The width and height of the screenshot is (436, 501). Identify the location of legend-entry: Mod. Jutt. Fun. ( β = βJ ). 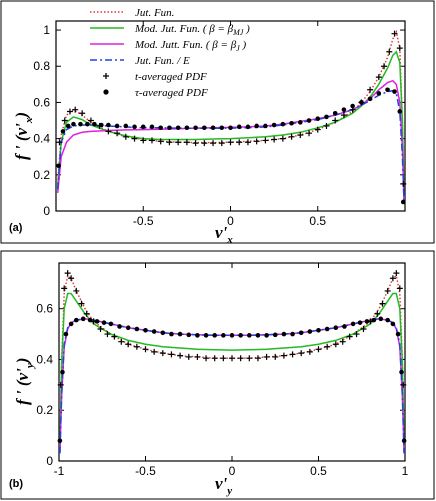
(168, 46).